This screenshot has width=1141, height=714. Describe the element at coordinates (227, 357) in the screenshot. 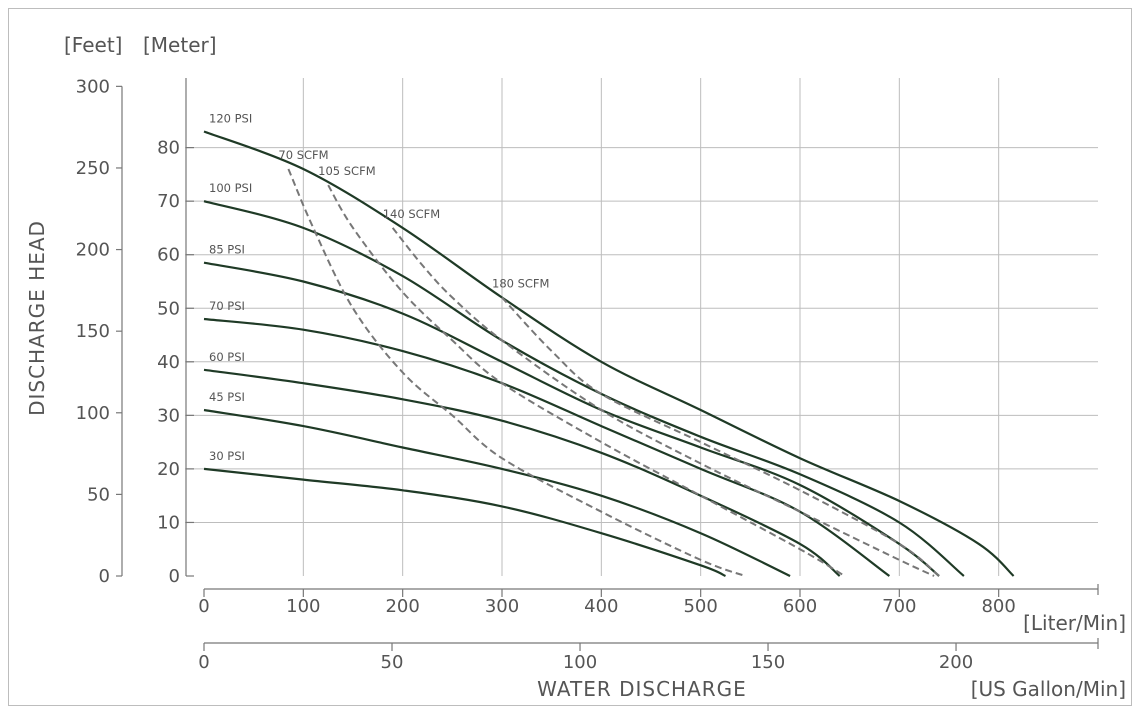

I see `series-label-60-psi: 60 PSI` at that location.